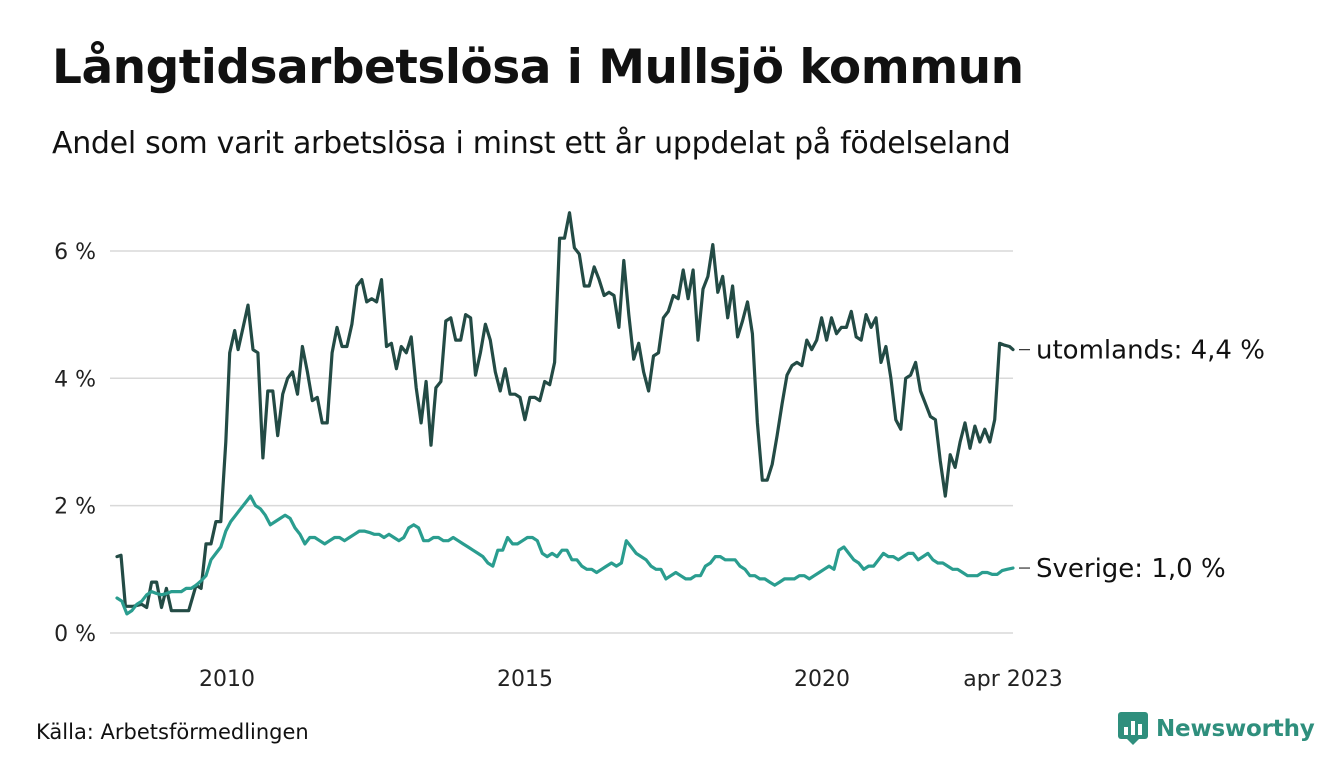 This screenshot has width=1340, height=780. Describe the element at coordinates (75, 507) in the screenshot. I see `y-tick-label: 2 %` at that location.